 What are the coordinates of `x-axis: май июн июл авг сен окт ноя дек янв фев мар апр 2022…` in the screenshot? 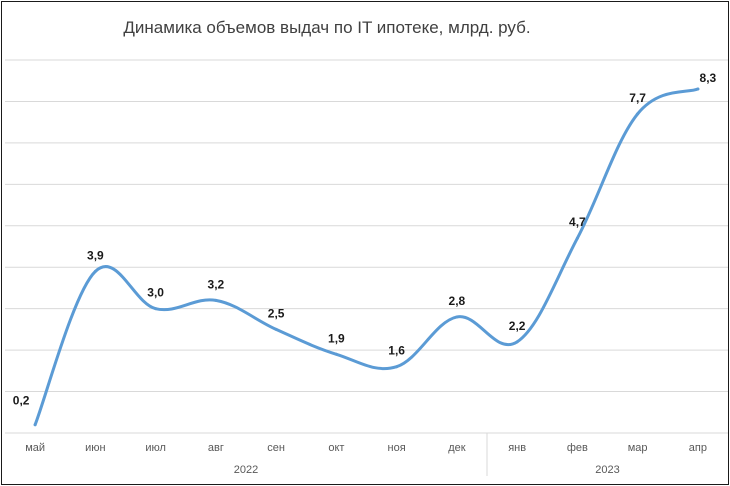 It's located at (366, 454).